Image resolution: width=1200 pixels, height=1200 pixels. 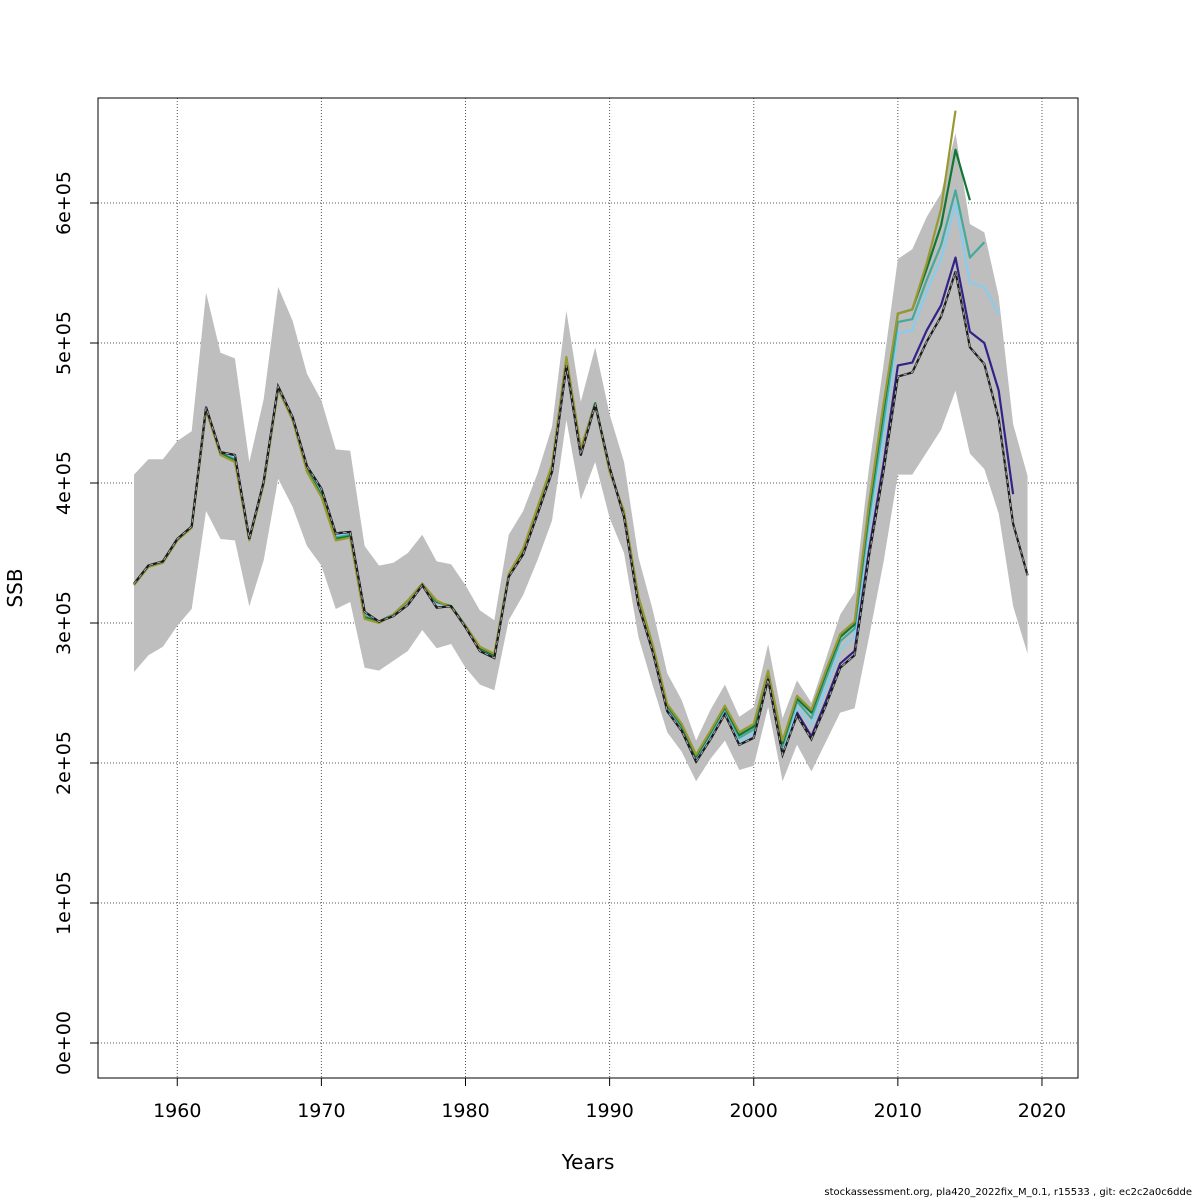 What do you see at coordinates (64, 1043) in the screenshot?
I see `y-tick-label: 0e+00` at bounding box center [64, 1043].